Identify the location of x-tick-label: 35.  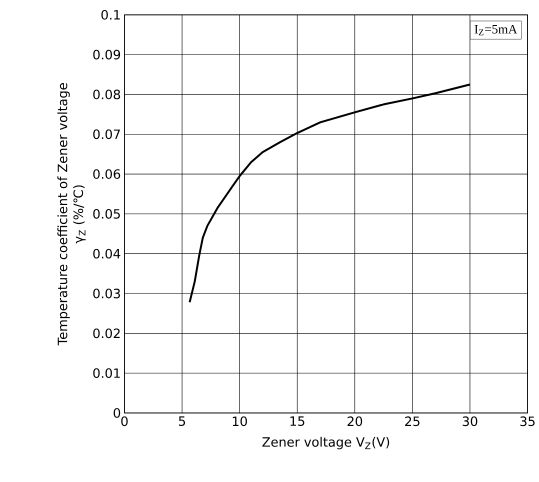
(527, 421).